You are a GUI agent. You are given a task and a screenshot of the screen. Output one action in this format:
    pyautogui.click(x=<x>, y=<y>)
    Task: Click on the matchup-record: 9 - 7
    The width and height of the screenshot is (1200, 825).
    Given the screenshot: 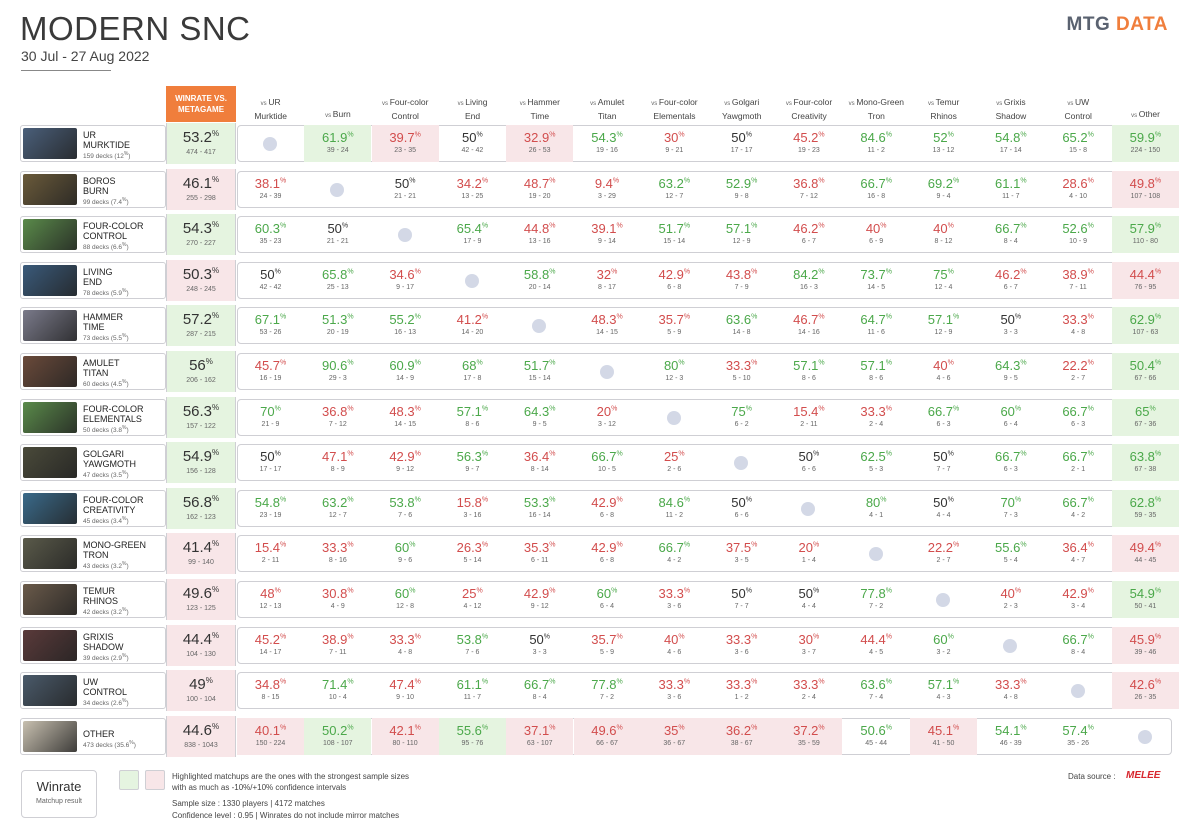 What is the action you would take?
    pyautogui.click(x=472, y=470)
    